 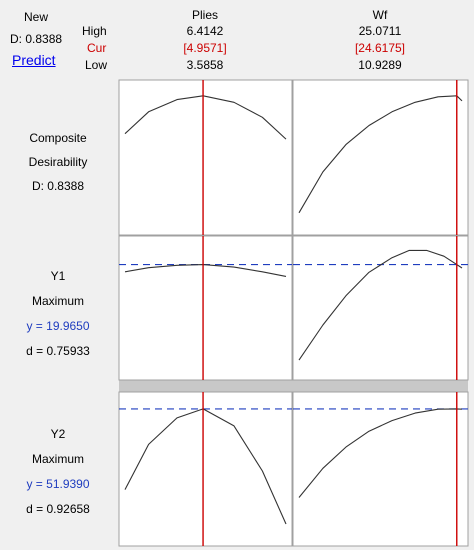 I want to click on row-value-y1: y = 19.9650, so click(x=58, y=326).